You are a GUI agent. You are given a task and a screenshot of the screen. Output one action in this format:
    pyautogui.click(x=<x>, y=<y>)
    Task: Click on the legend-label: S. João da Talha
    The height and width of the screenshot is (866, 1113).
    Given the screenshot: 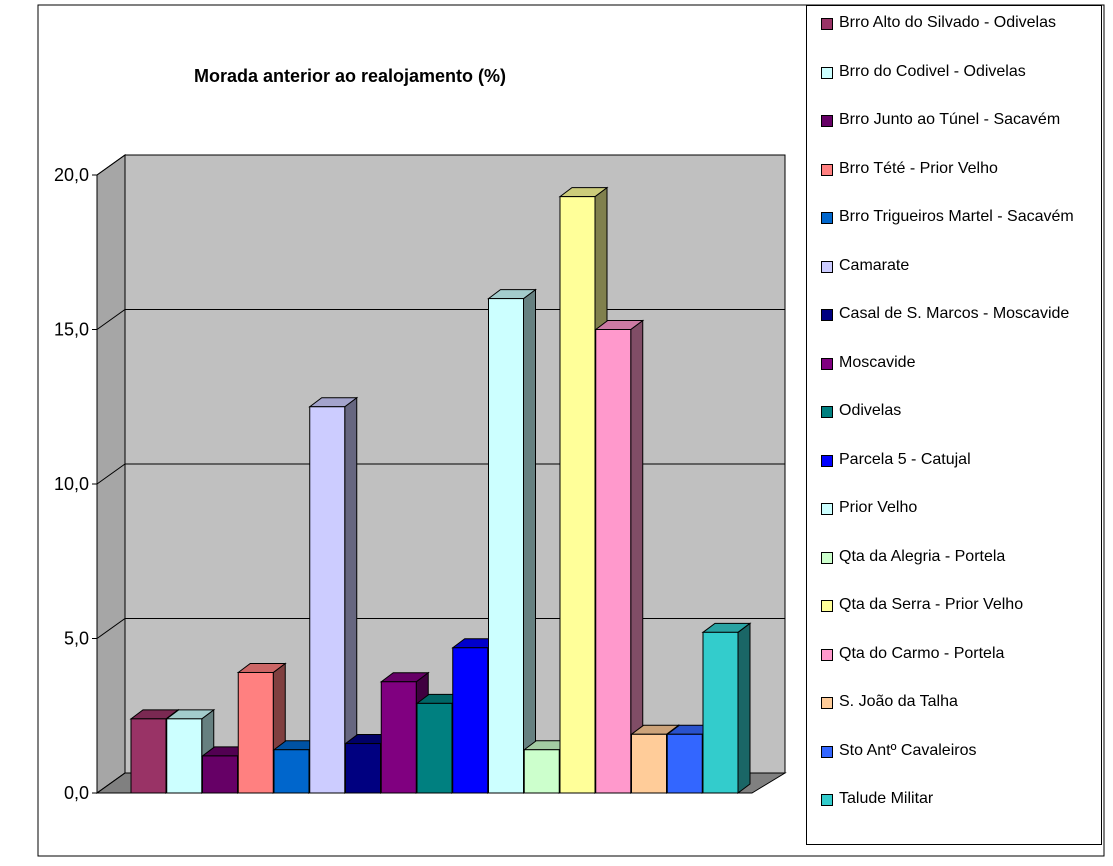 What is the action you would take?
    pyautogui.click(x=898, y=701)
    